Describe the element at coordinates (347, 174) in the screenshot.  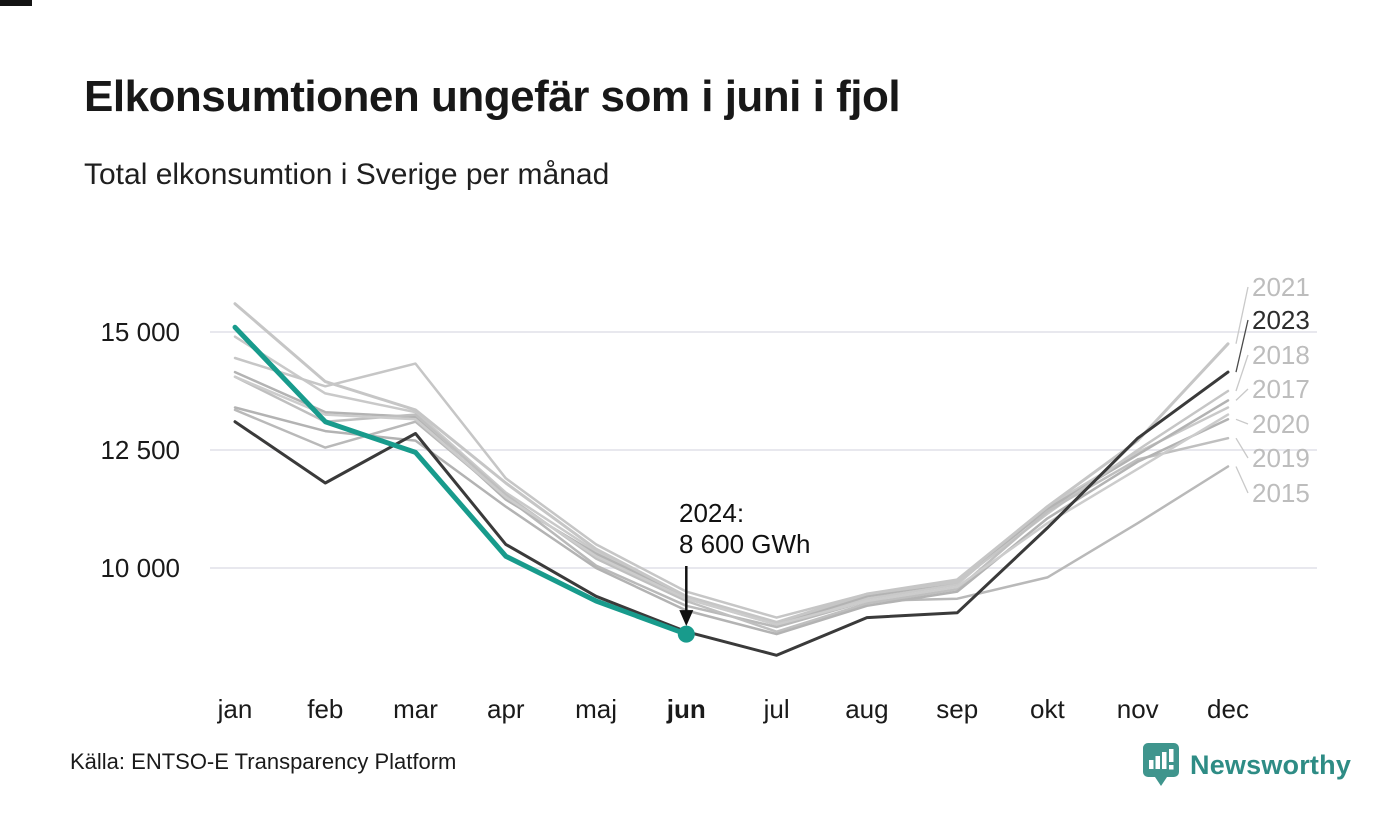
I see `page-subtitle: Total elkonsumtion i Sverige per månad` at that location.